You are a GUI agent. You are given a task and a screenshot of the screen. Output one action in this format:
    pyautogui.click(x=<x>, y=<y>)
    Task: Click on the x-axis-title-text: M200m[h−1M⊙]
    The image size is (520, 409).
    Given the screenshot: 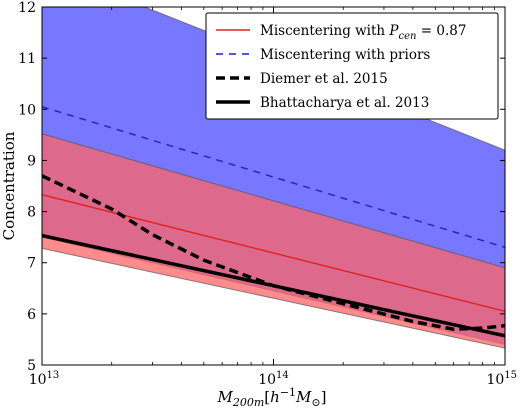 What is the action you would take?
    pyautogui.click(x=272, y=397)
    